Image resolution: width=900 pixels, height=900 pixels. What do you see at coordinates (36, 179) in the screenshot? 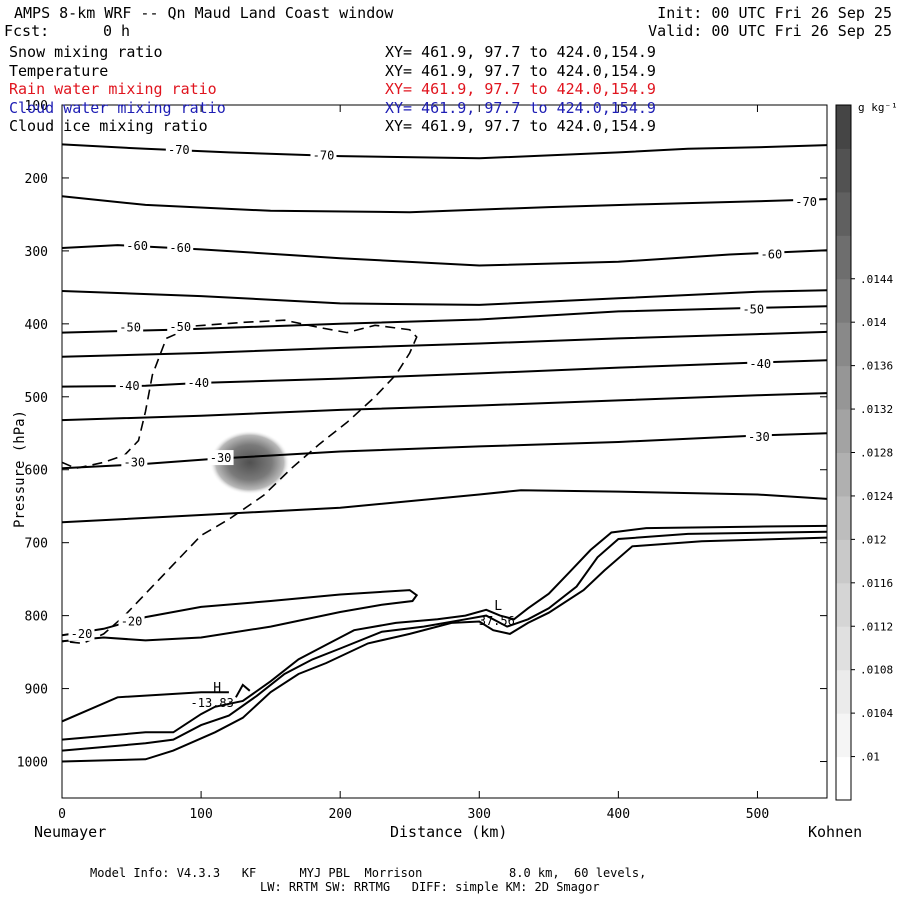
I see `y-tick-label: 200` at bounding box center [36, 179].